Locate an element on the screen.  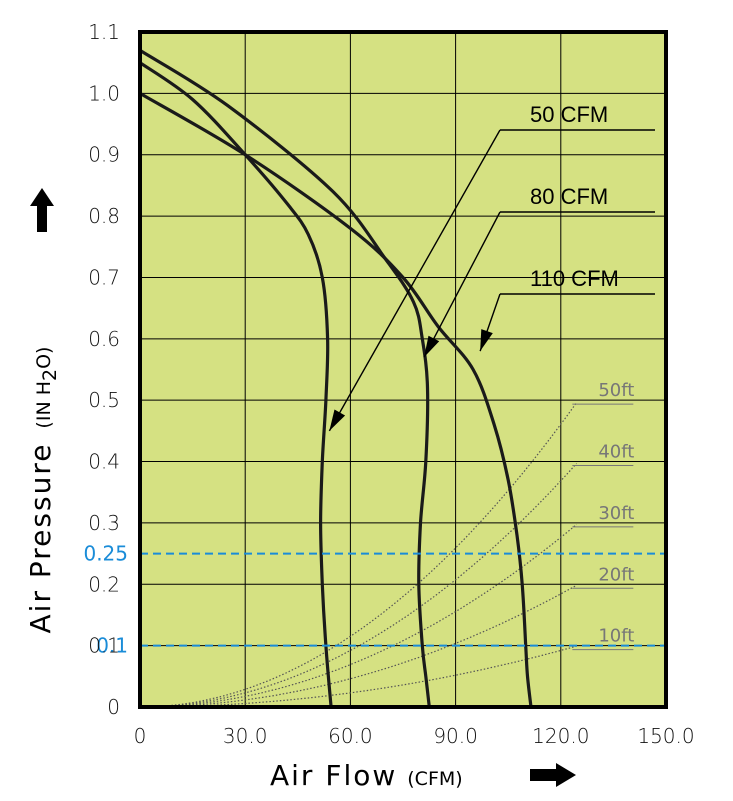
y-tick-label: 1.1 is located at coordinates (104, 32).